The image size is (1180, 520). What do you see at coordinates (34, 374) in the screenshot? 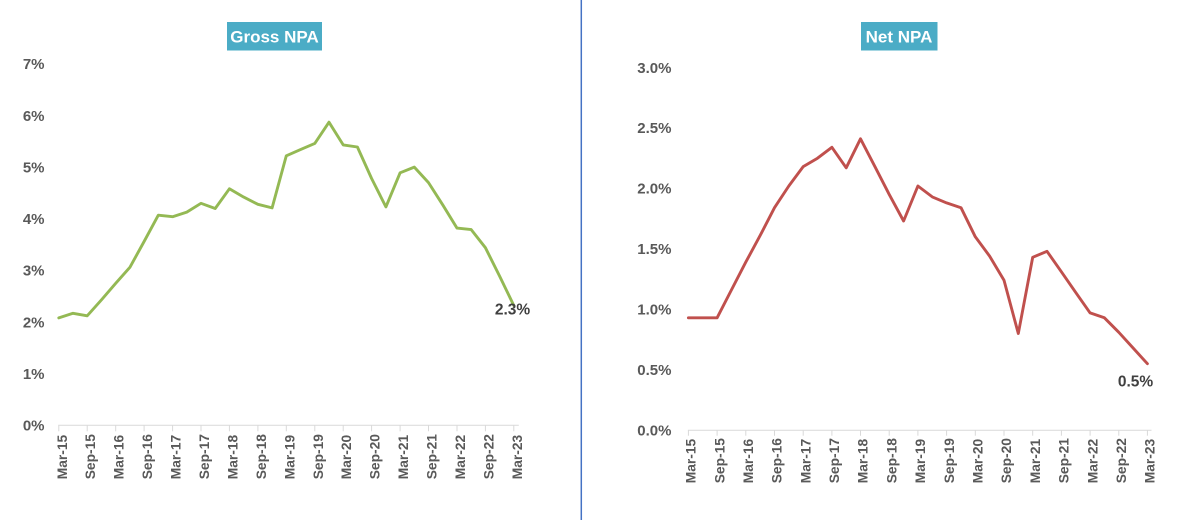
I see `svg-text: 1%` at bounding box center [34, 374].